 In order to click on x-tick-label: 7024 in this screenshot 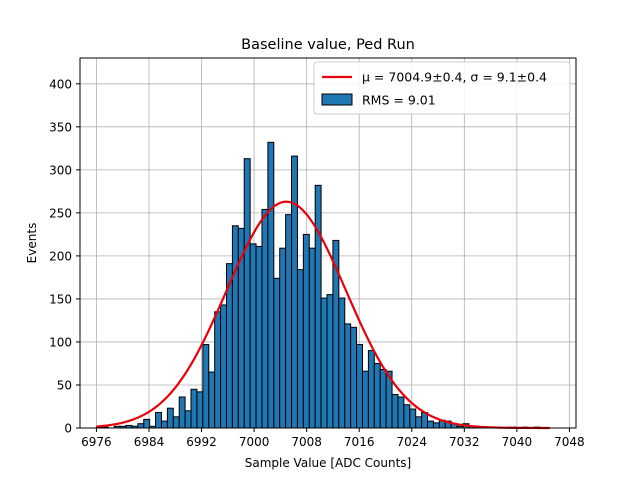, I will do `click(411, 442)`.